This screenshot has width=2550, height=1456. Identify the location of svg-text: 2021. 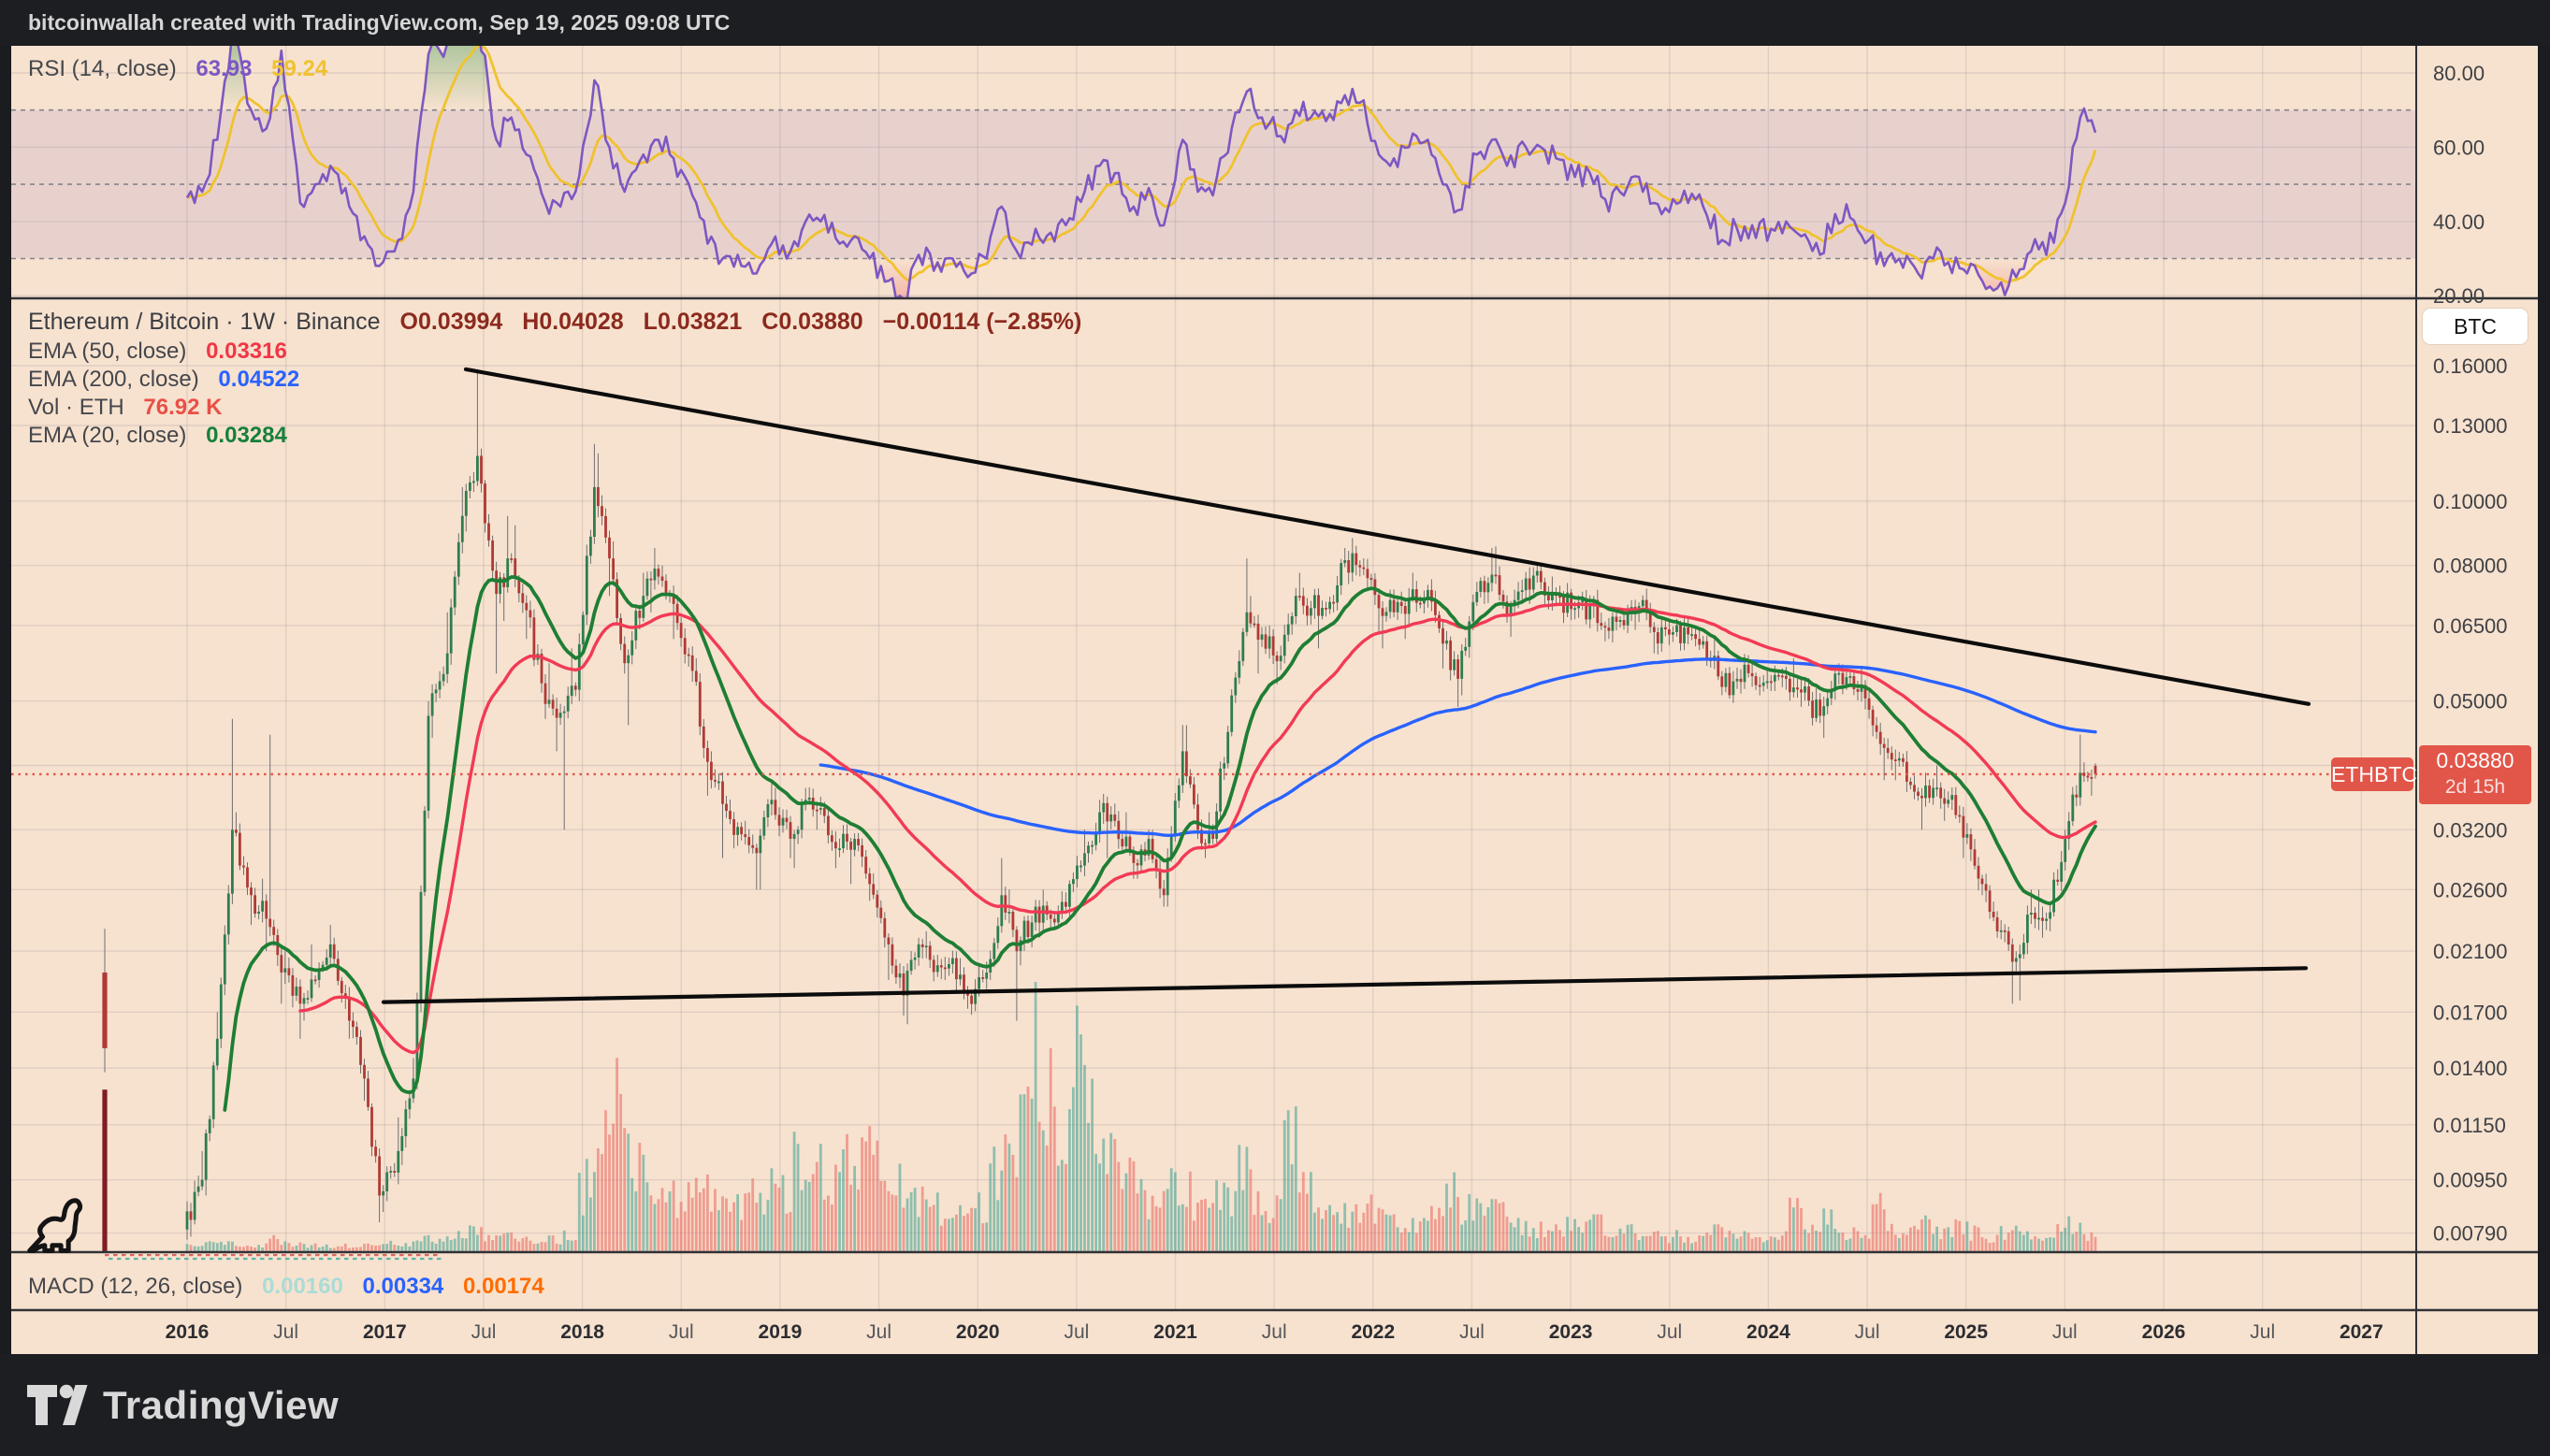
(1175, 1332).